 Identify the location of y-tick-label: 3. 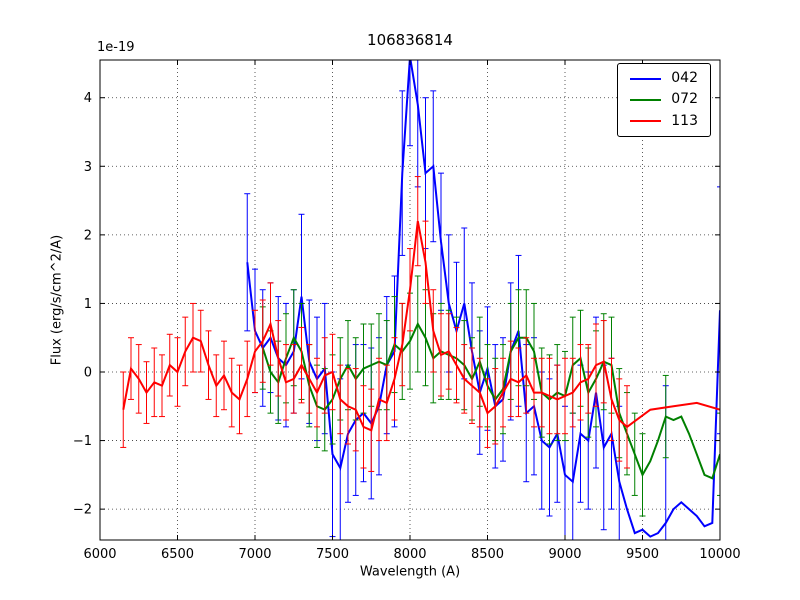
(88, 167).